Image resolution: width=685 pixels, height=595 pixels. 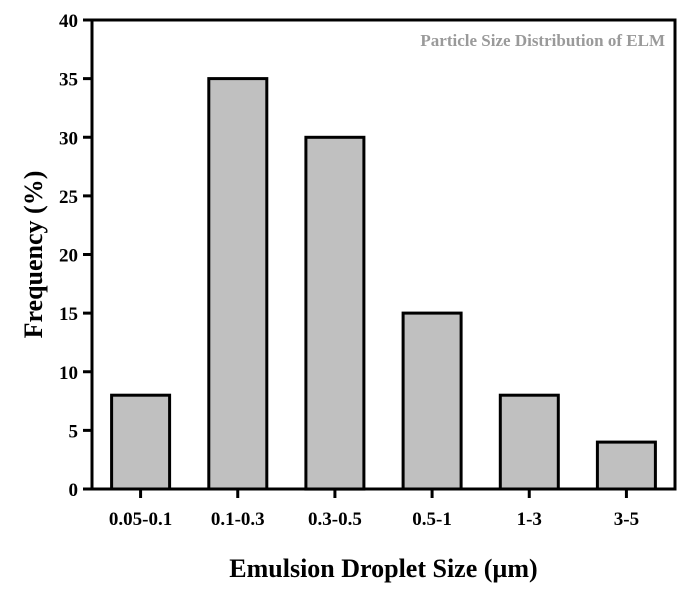 What do you see at coordinates (374, 509) in the screenshot?
I see `x-ticks-layer: 0.05-0.1 0.1-0.3 0.3-0.5 0.5-1 1-3 3-5` at bounding box center [374, 509].